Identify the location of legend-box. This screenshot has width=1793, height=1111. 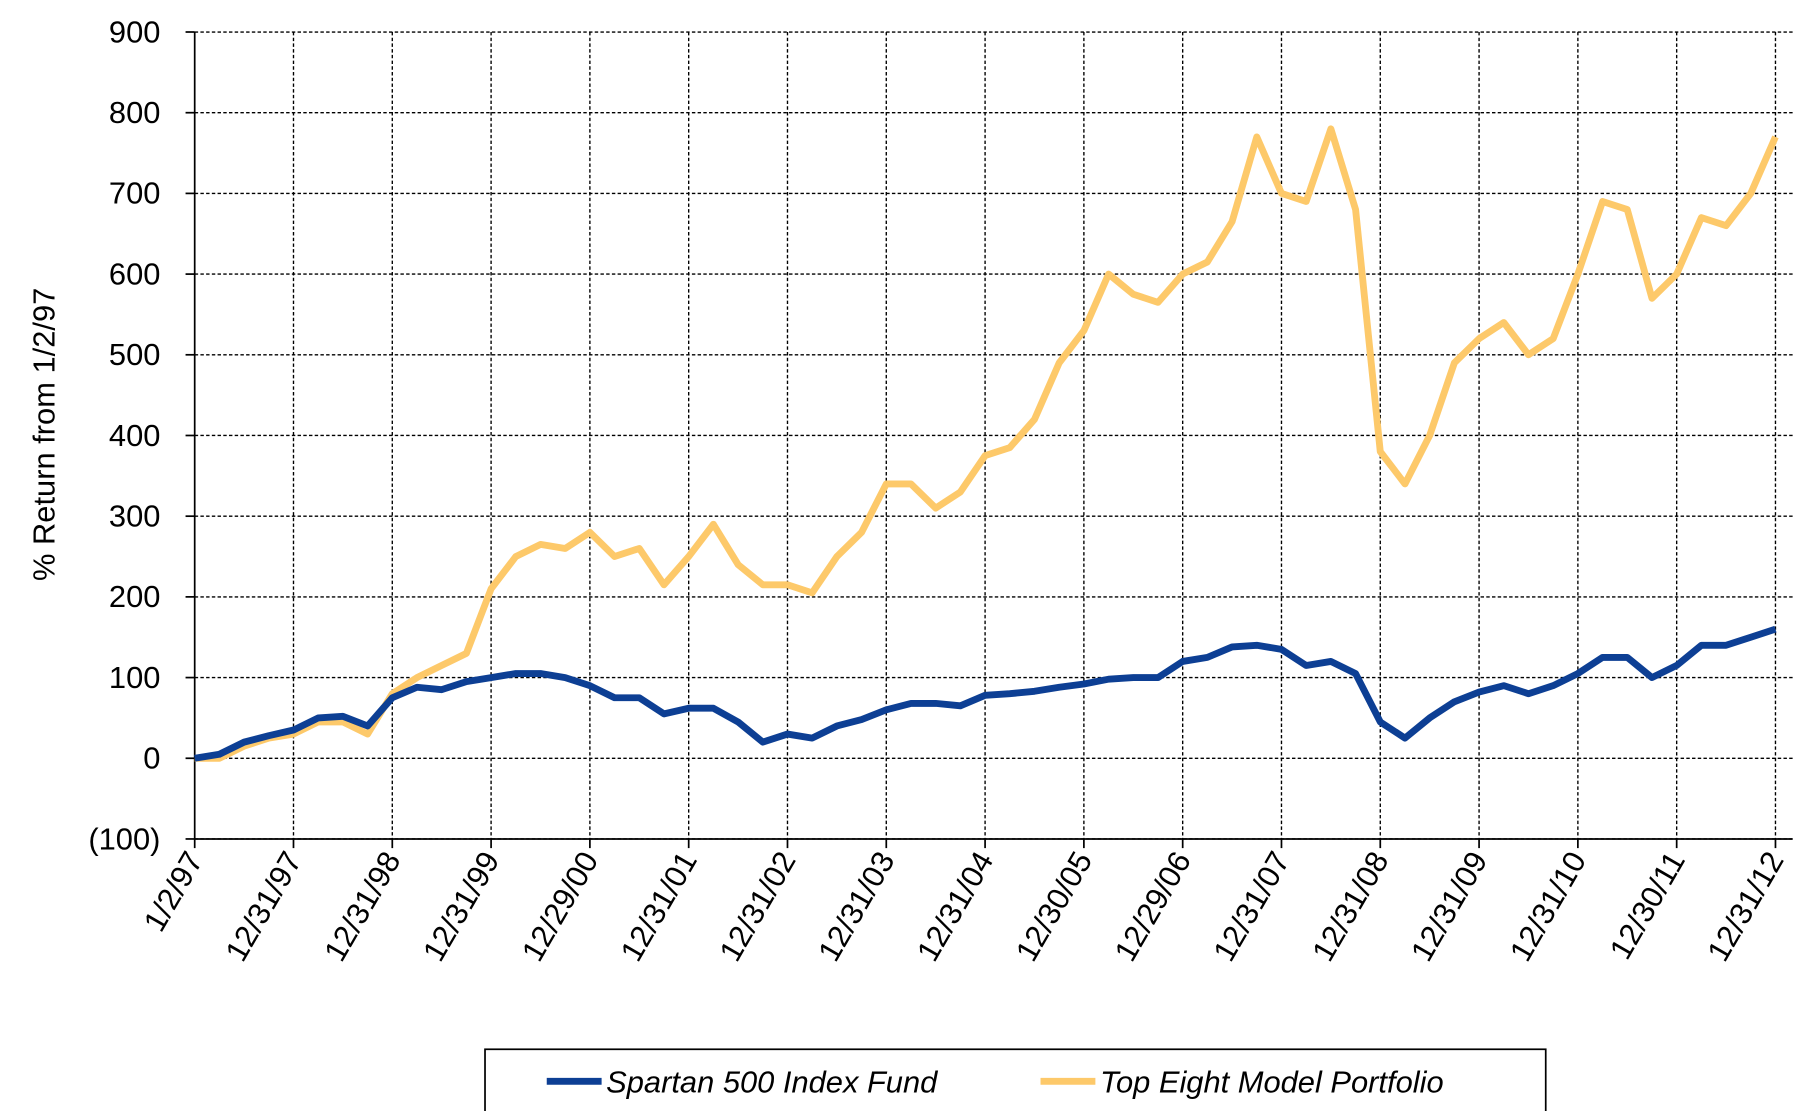
(1015, 1079).